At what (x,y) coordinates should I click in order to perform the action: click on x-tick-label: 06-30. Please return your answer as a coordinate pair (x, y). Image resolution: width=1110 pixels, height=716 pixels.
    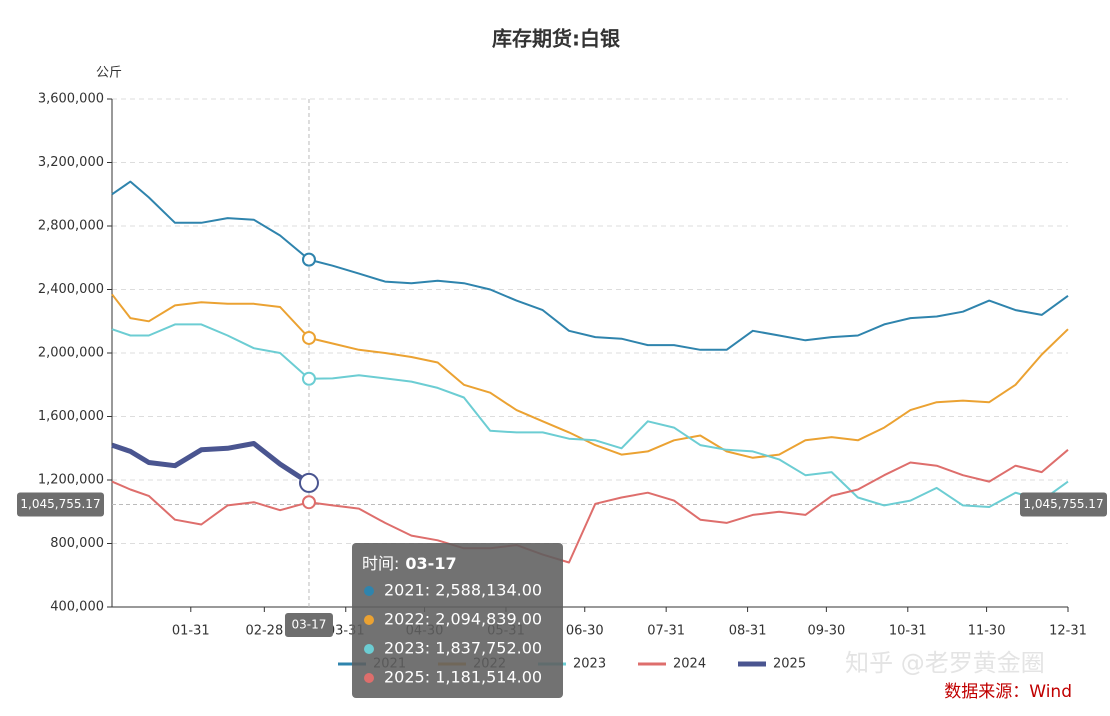
    Looking at the image, I should click on (585, 631).